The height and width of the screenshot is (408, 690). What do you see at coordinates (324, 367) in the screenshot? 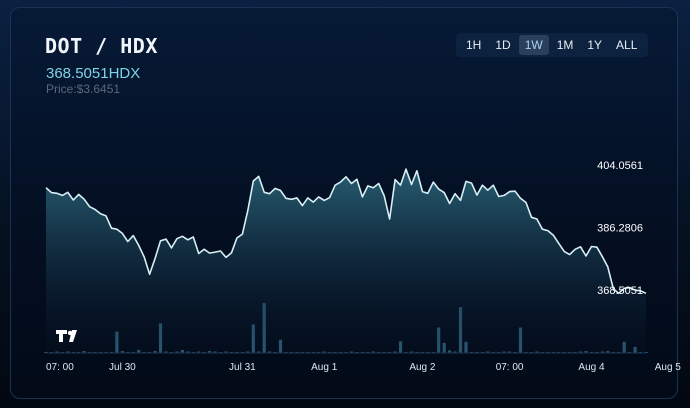
I see `x-tick-label: Aug 1` at bounding box center [324, 367].